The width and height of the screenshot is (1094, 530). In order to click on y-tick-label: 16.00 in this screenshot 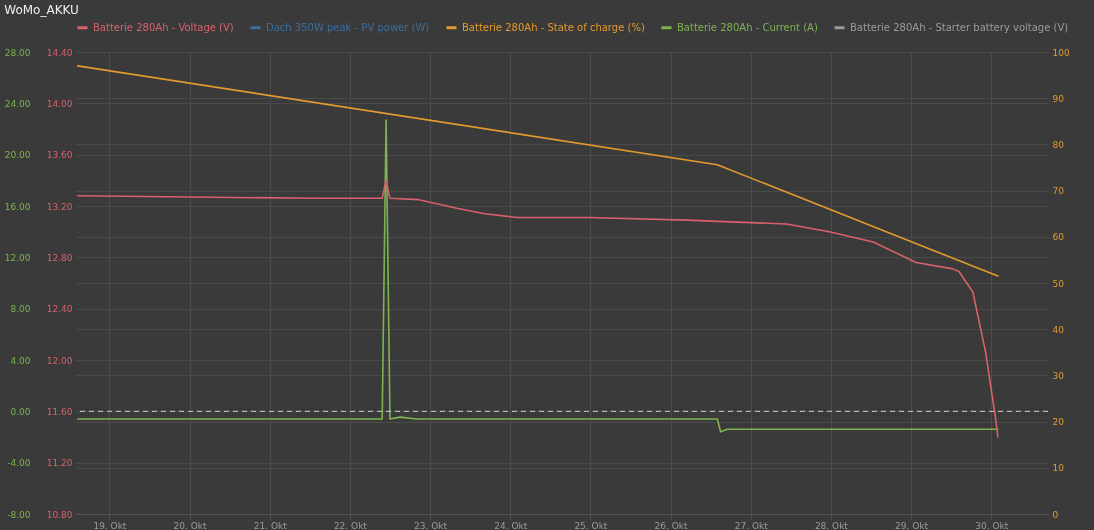, I will do `click(17, 206)`.